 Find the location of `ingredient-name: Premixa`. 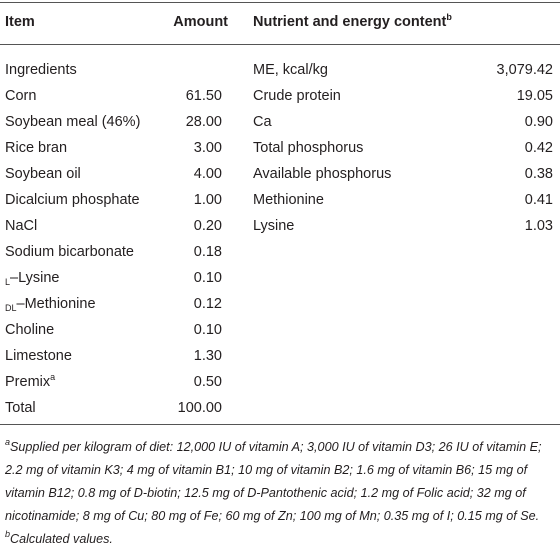

ingredient-name: Premixa is located at coordinates (30, 382).